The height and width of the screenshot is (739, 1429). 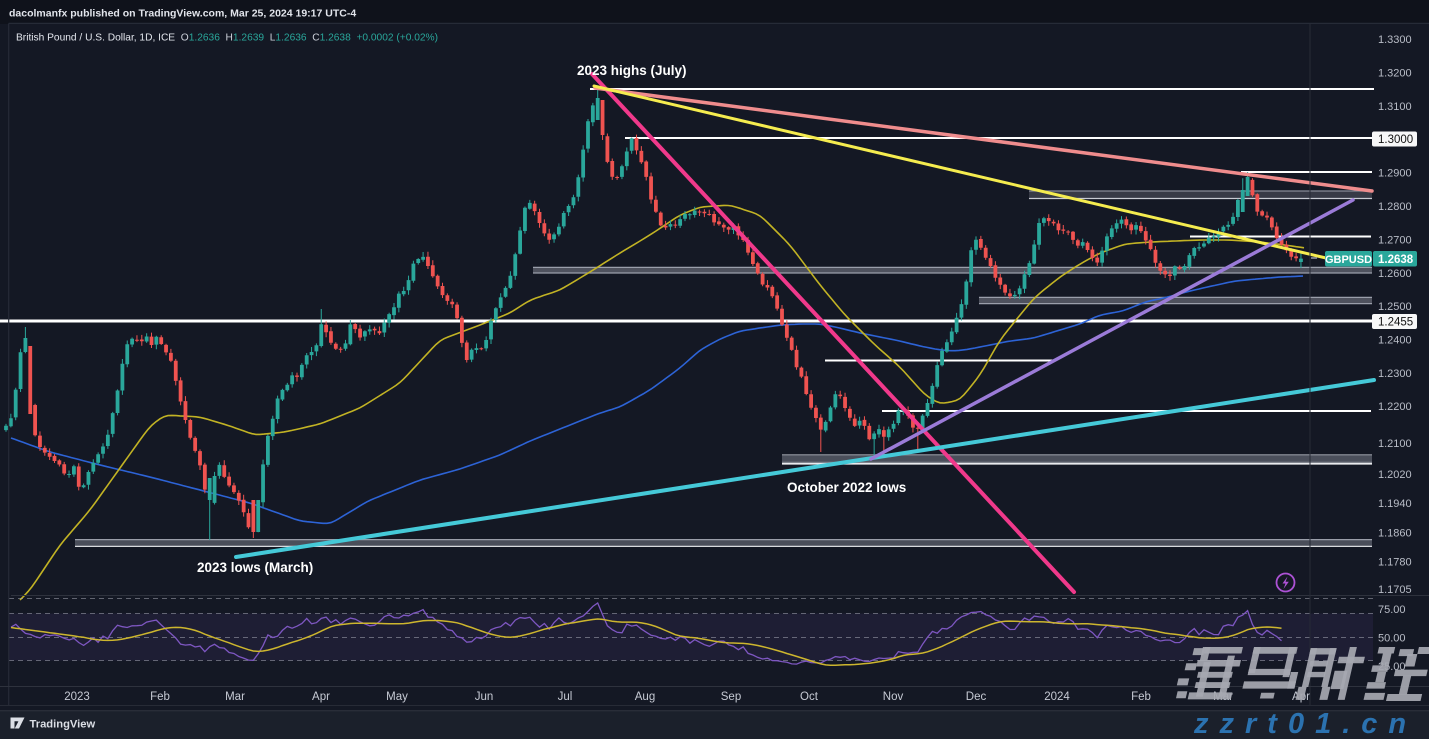 What do you see at coordinates (645, 697) in the screenshot?
I see `svg-text: Aug` at bounding box center [645, 697].